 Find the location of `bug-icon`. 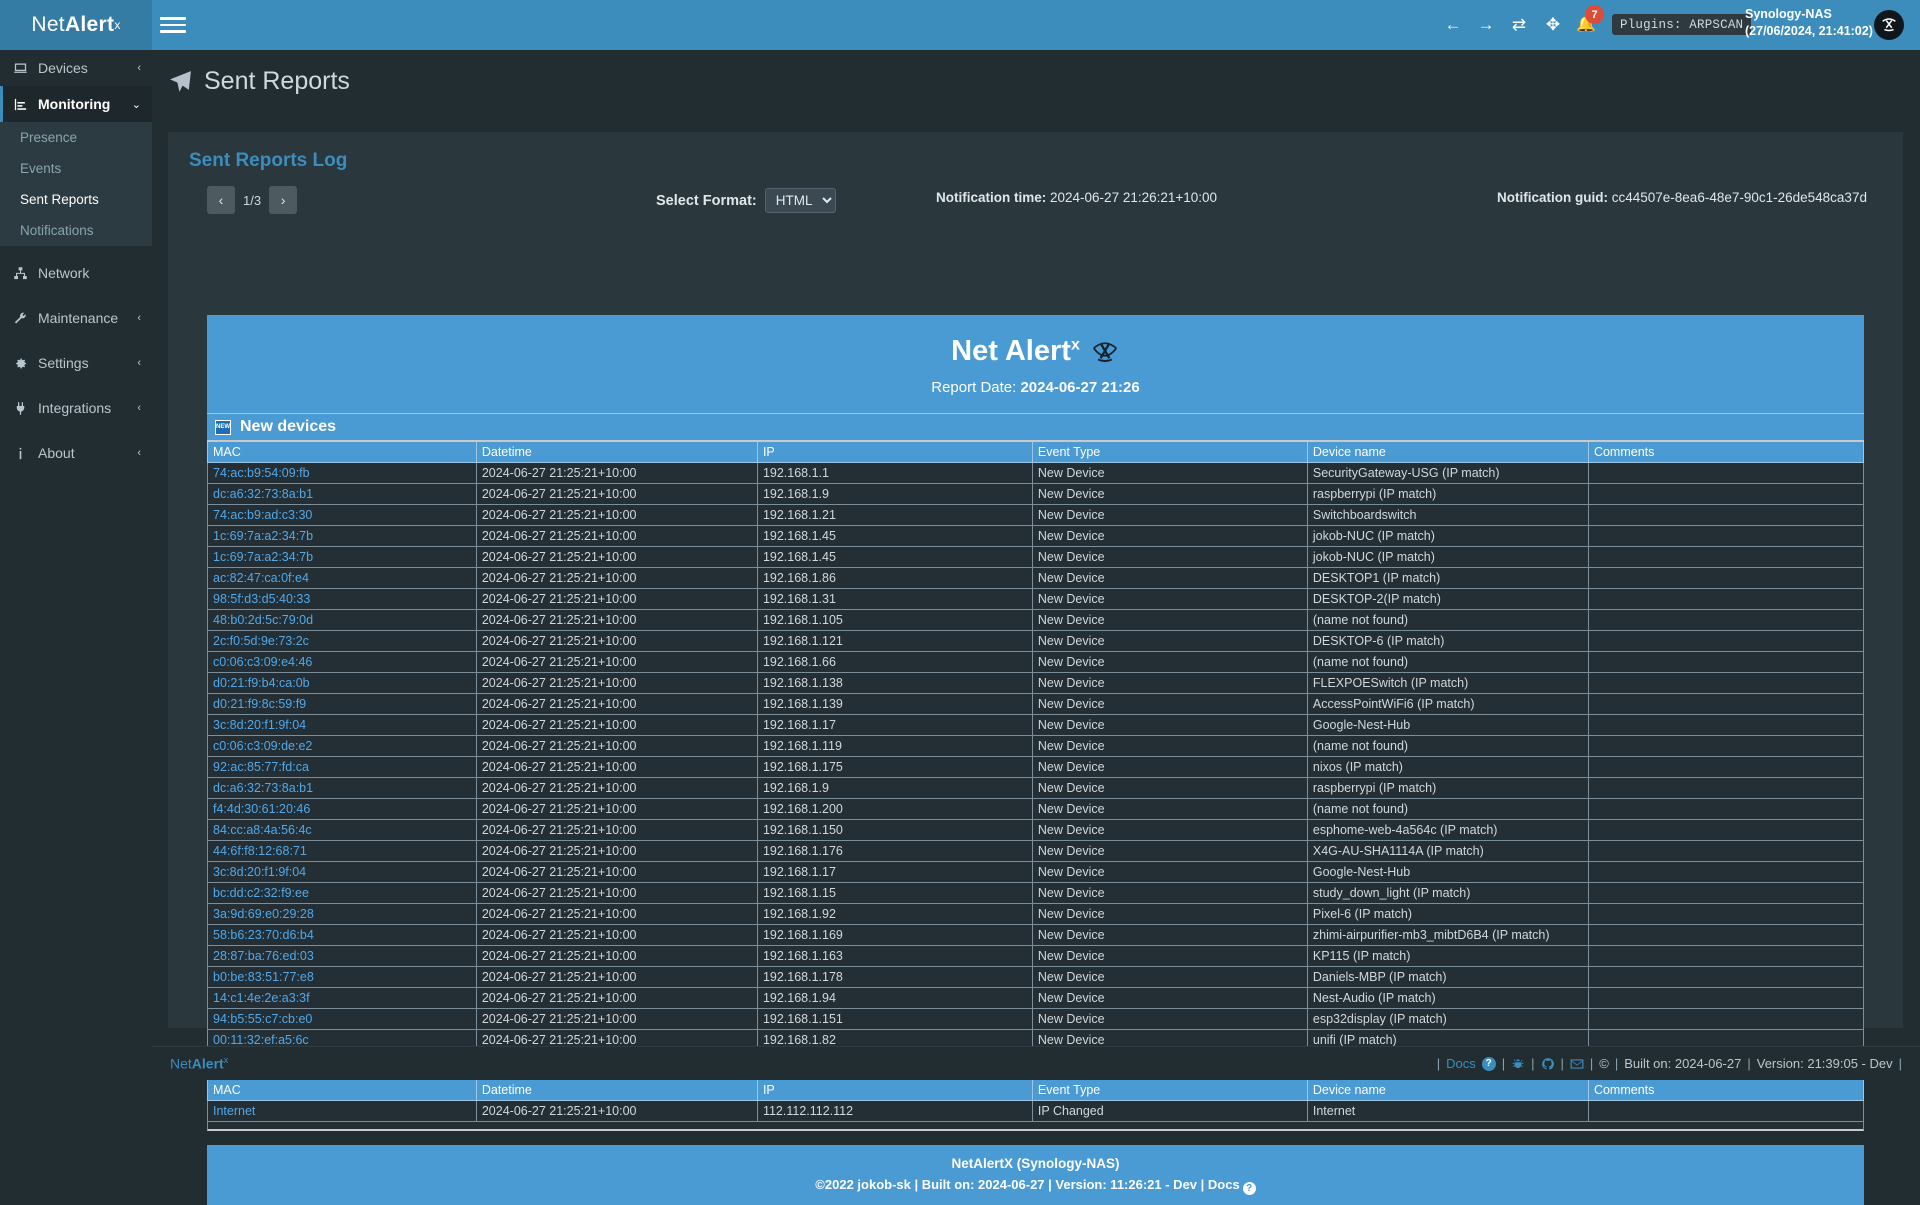

bug-icon is located at coordinates (1518, 1064).